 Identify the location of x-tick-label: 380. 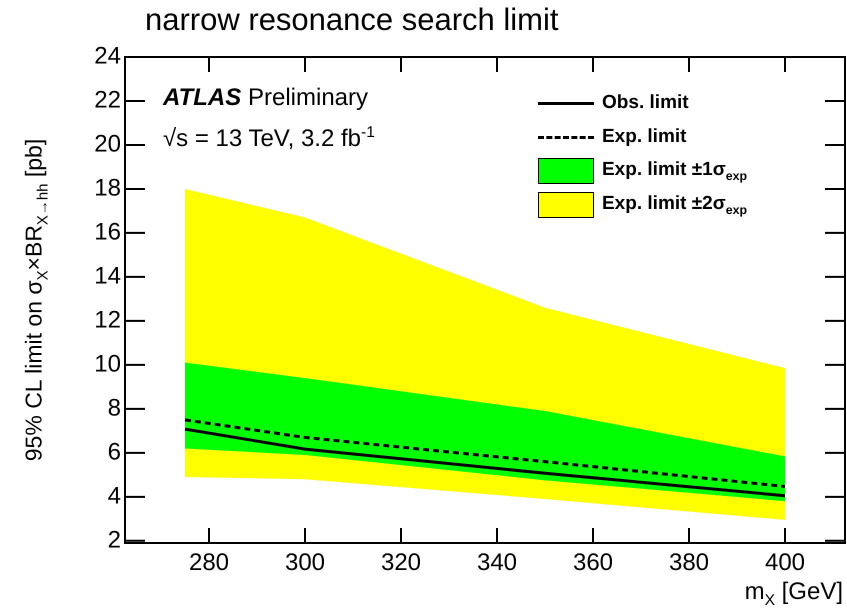
(689, 562).